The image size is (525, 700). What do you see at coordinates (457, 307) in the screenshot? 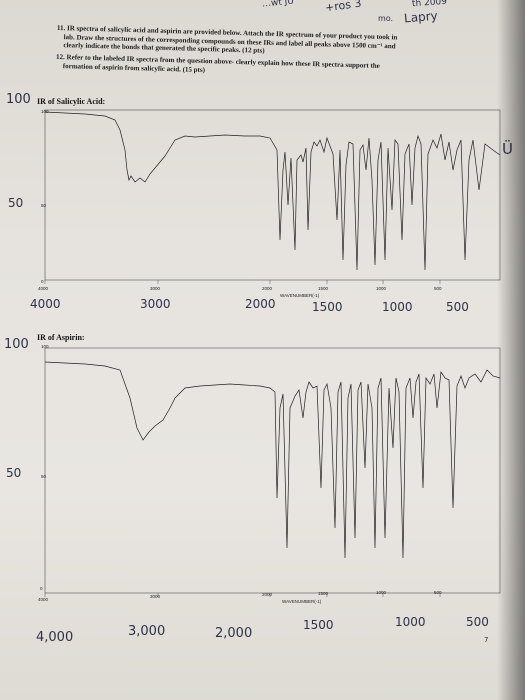
I see `handwritten-x-500-top: 500` at bounding box center [457, 307].